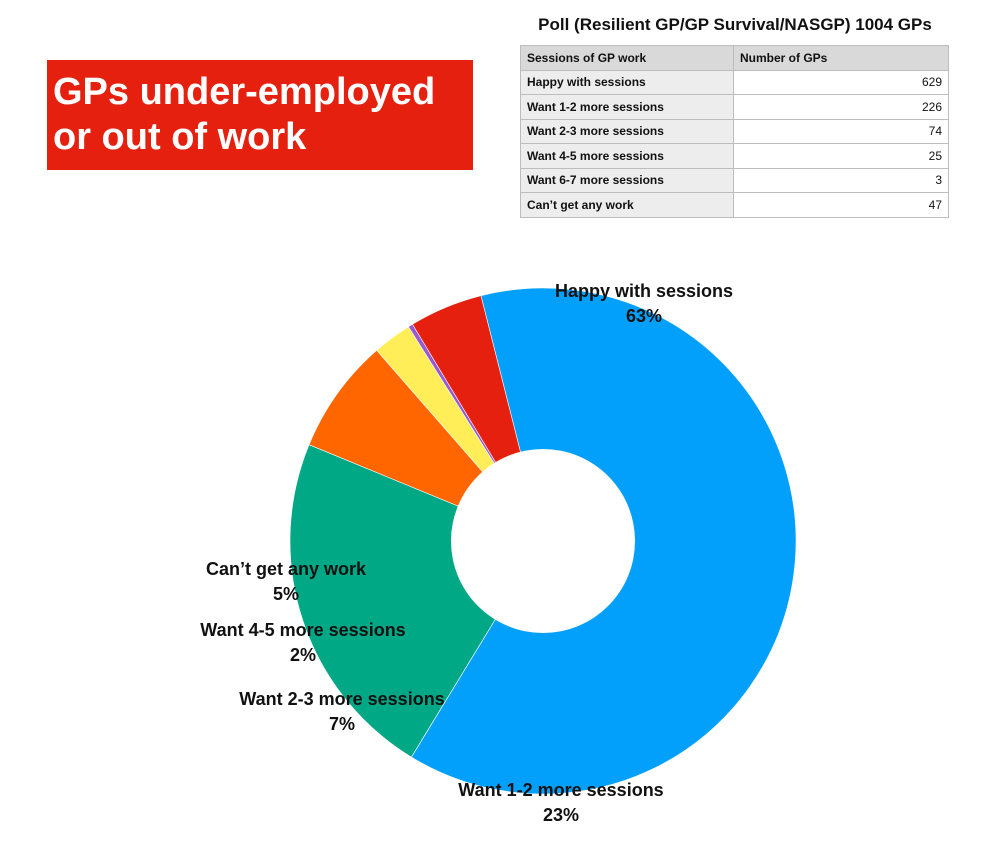 Image resolution: width=1000 pixels, height=848 pixels. What do you see at coordinates (841, 107) in the screenshot?
I see `row-value: 226` at bounding box center [841, 107].